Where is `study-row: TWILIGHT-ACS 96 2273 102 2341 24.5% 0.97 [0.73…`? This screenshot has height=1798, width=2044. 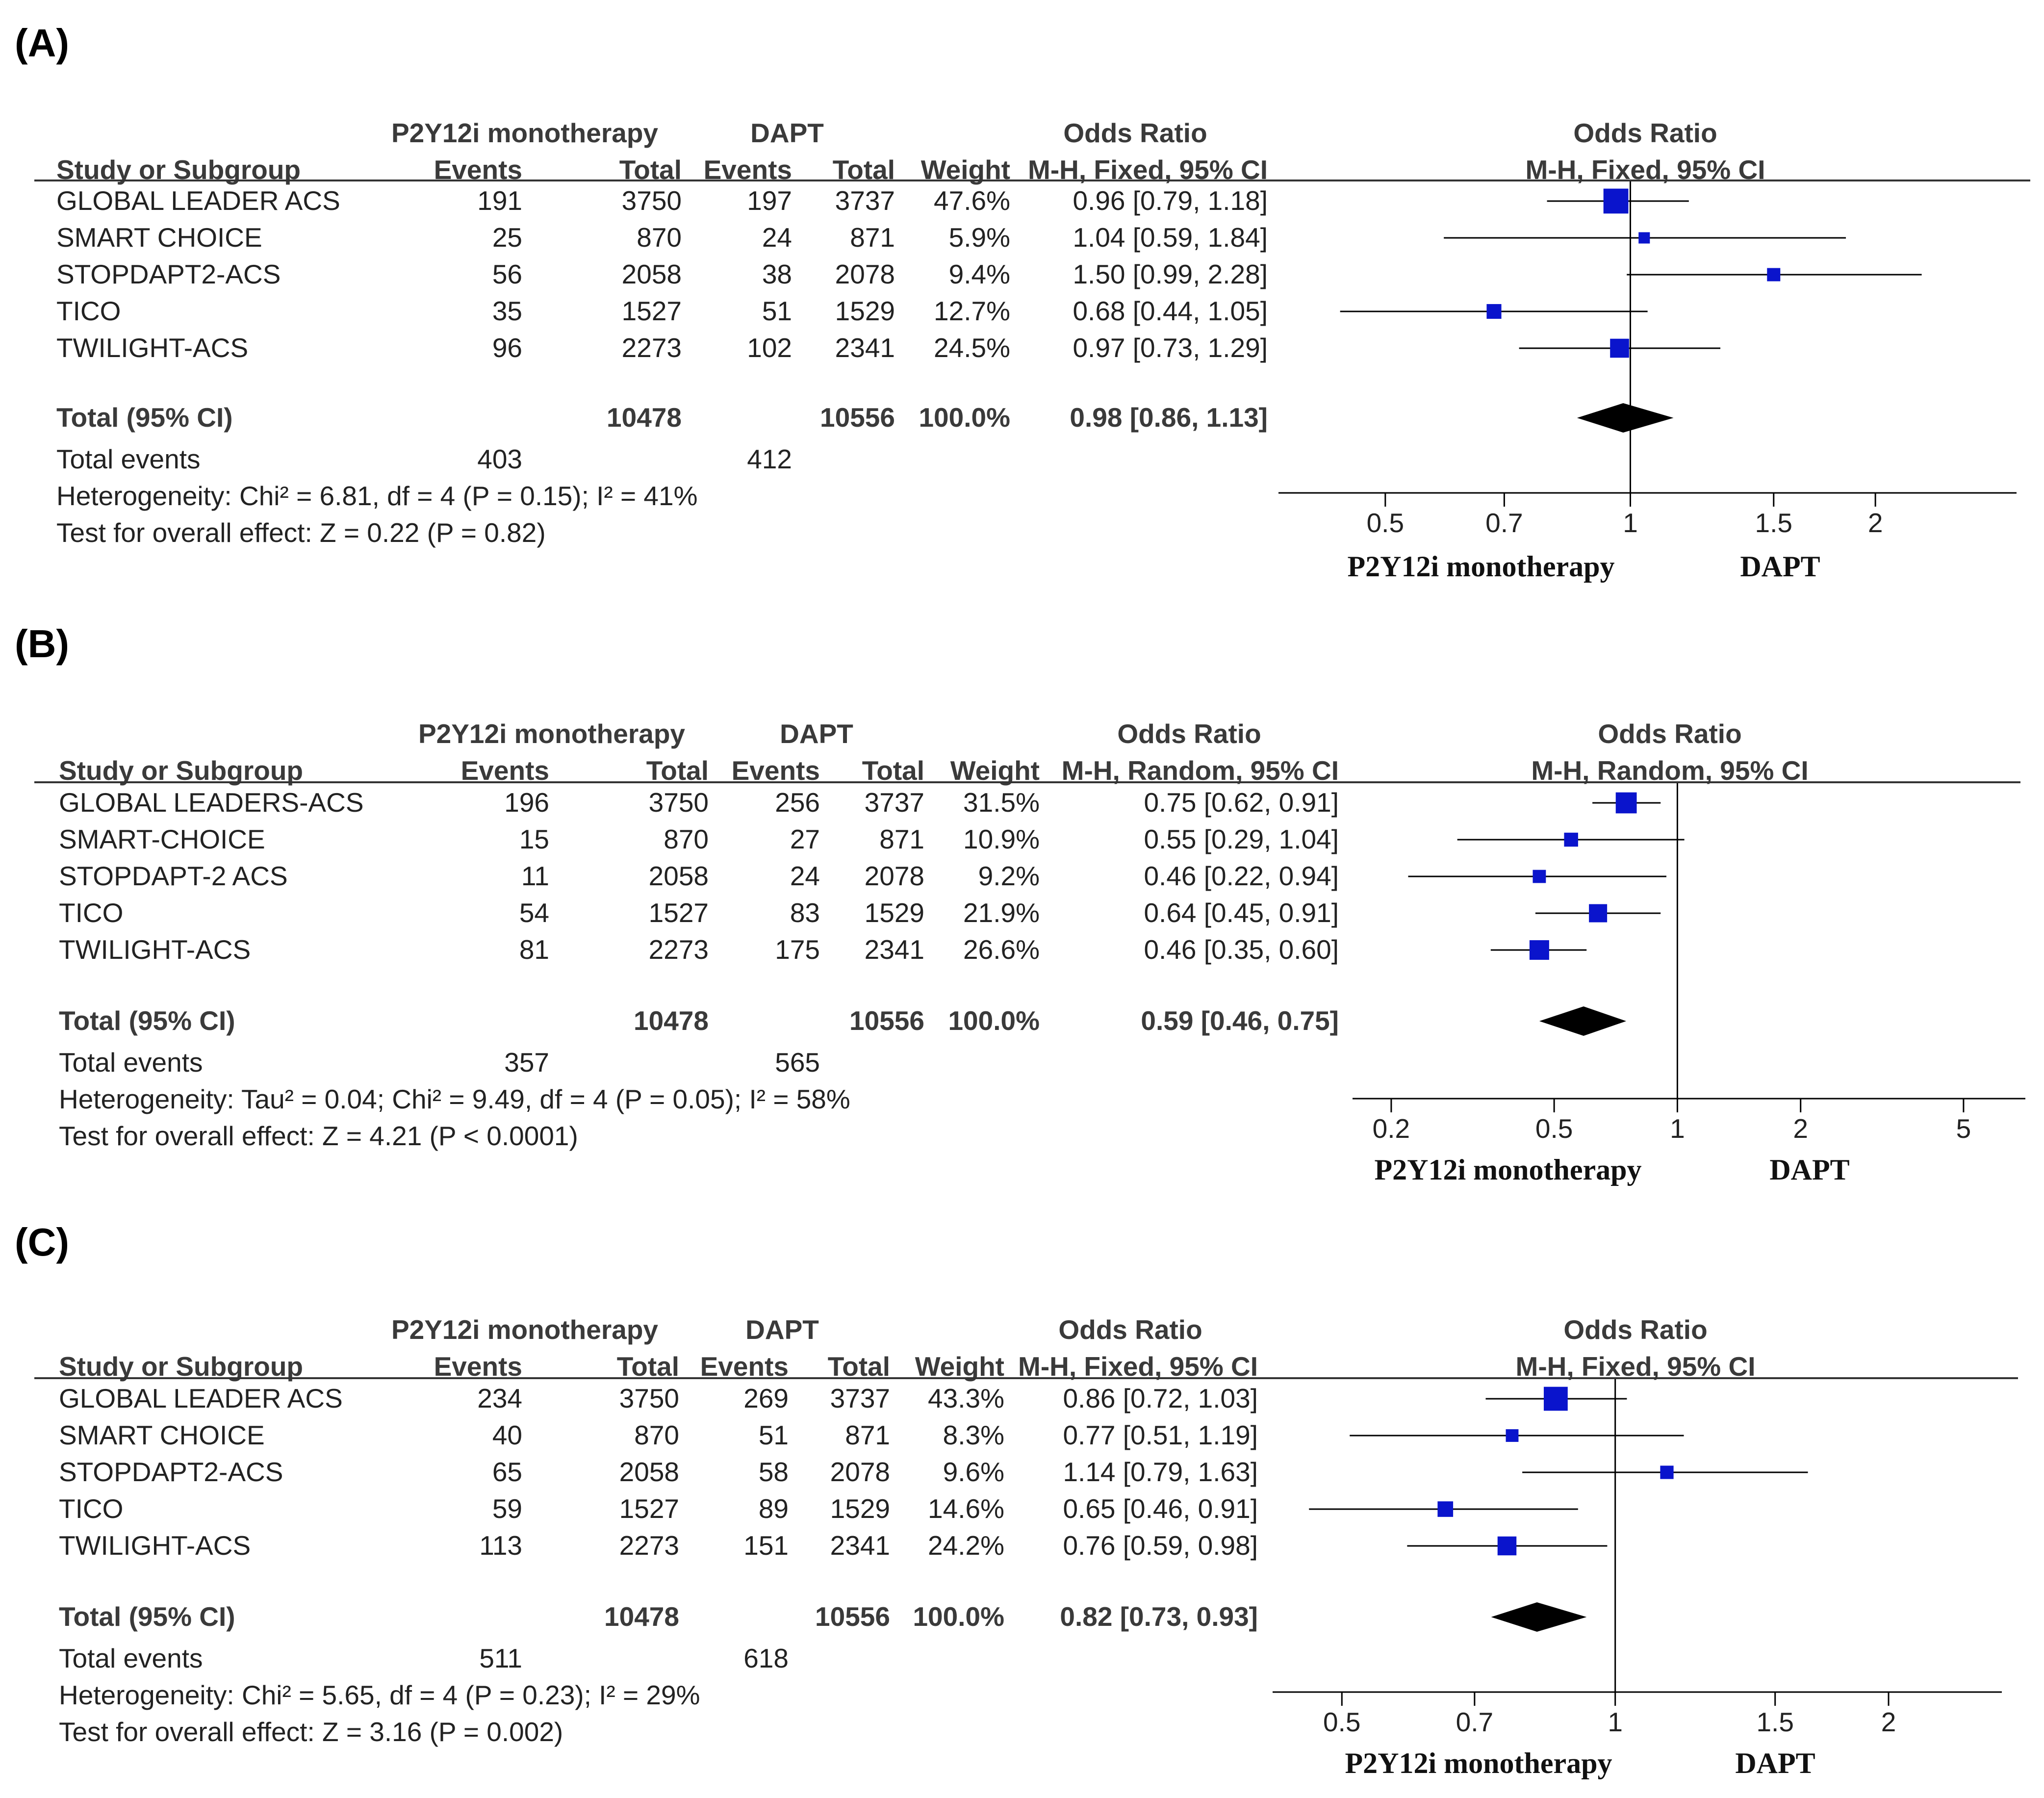
study-row: TWILIGHT-ACS 96 2273 102 2341 24.5% 0.97 [0.73… is located at coordinates (889, 348).